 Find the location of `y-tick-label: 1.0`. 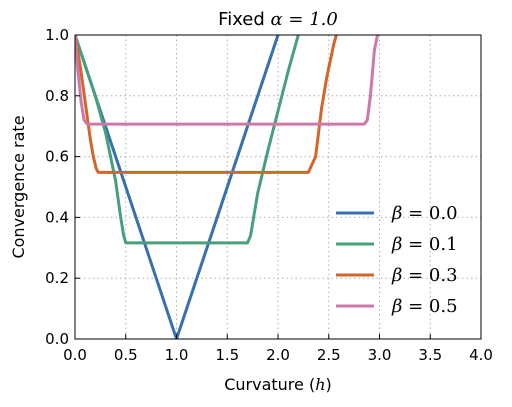

y-tick-label: 1.0 is located at coordinates (57, 35).